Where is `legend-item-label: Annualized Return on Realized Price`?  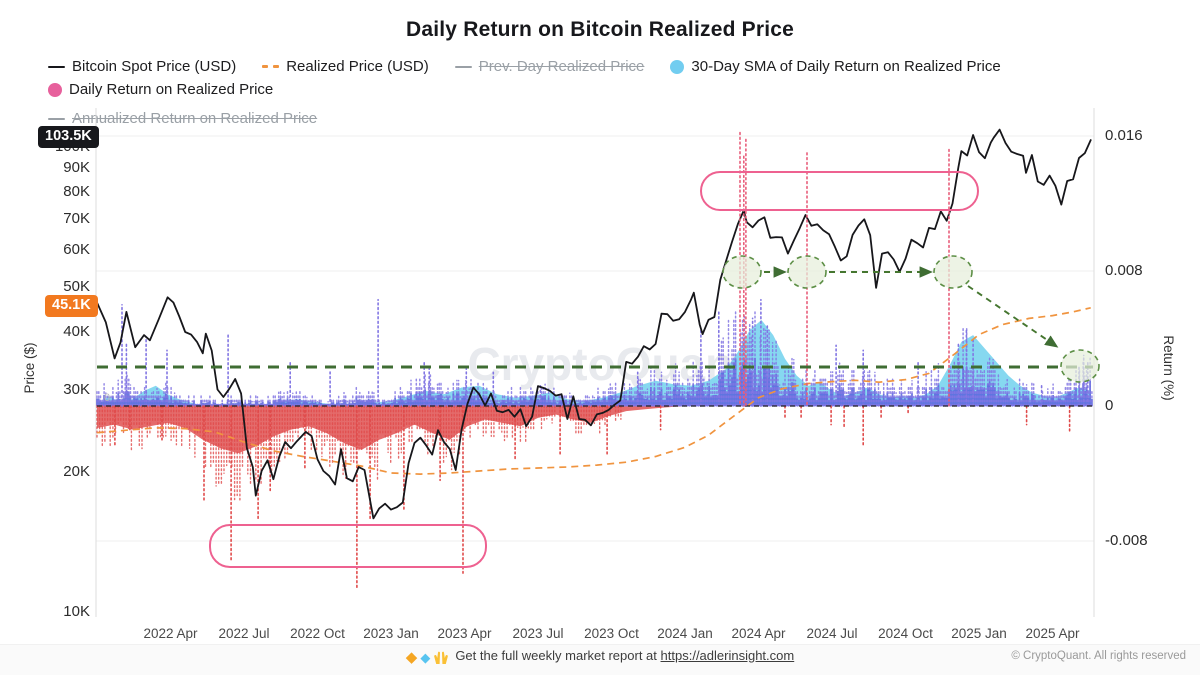 legend-item-label: Annualized Return on Realized Price is located at coordinates (195, 118).